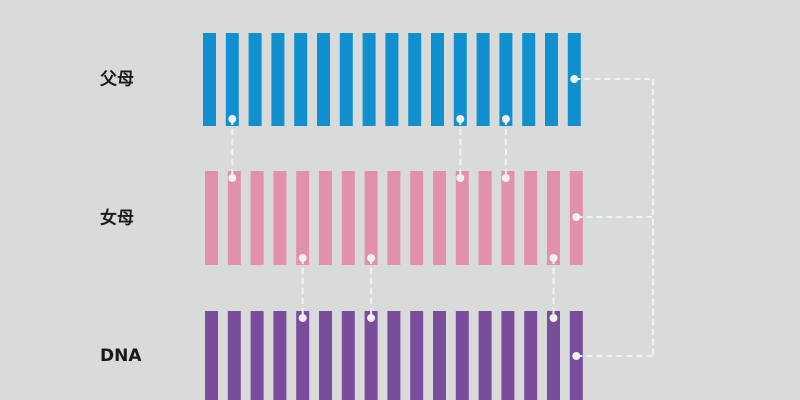  What do you see at coordinates (117, 218) in the screenshot?
I see `row-label-daughter: 女母` at bounding box center [117, 218].